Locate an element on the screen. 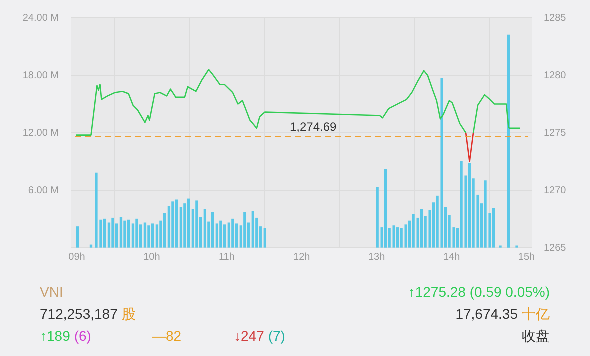 This screenshot has width=590, height=356. x-tick-label: 11h is located at coordinates (226, 257).